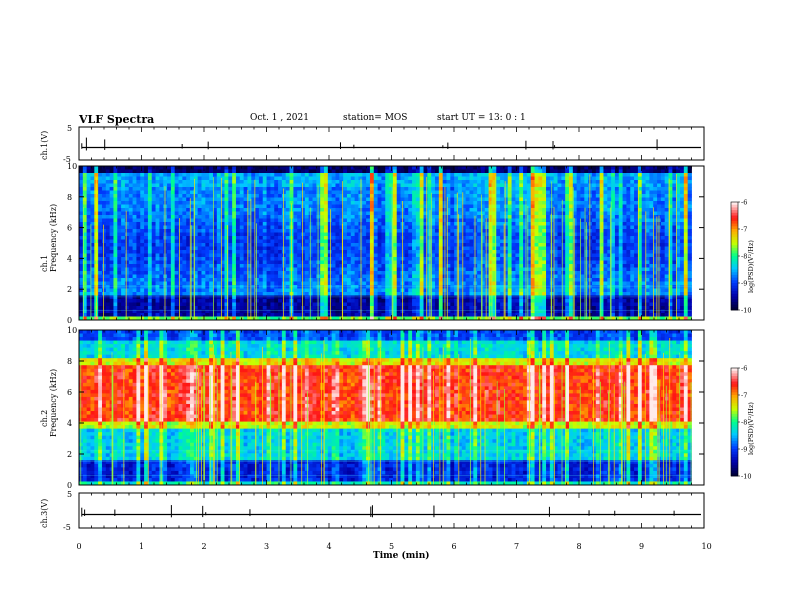 The image size is (792, 612). What do you see at coordinates (641, 546) in the screenshot?
I see `x-tick-label: 9` at bounding box center [641, 546].